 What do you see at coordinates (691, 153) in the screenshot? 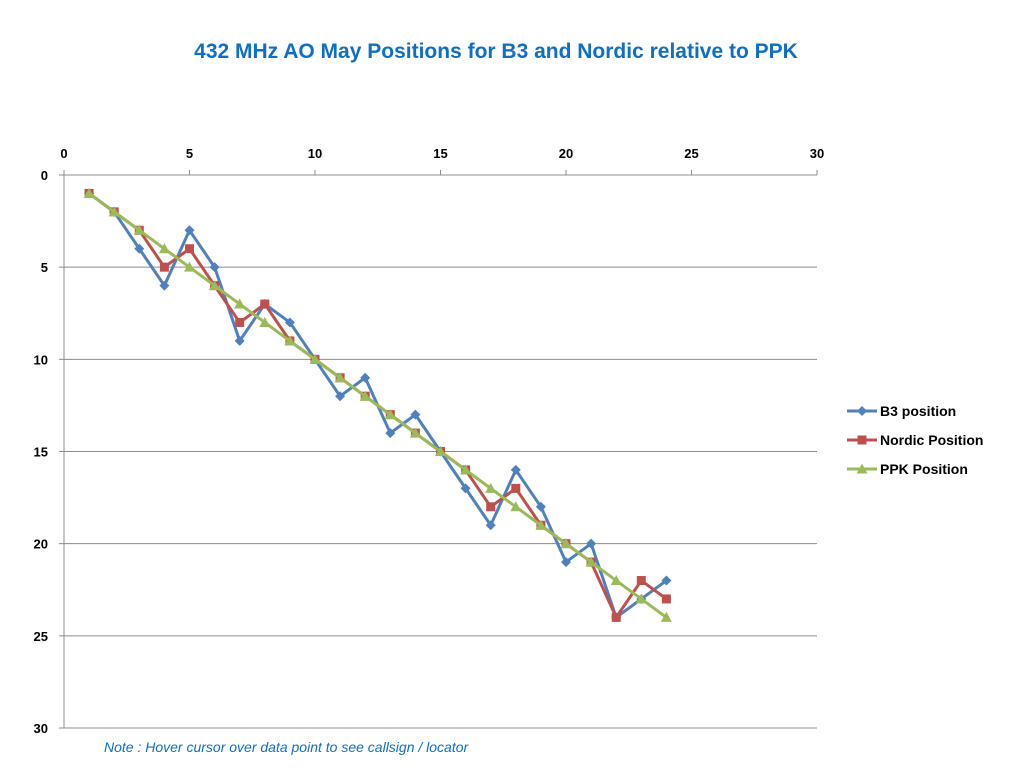
I see `x-tick-label: 25` at bounding box center [691, 153].